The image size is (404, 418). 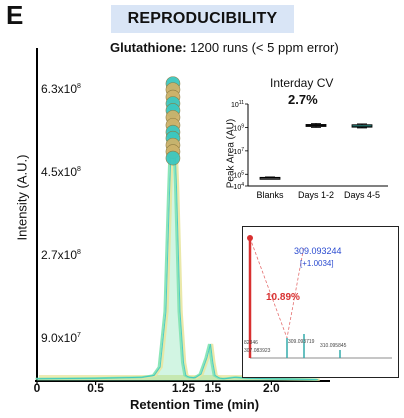 I want to click on inset-cv-y-axis-label: Peak Area (AU), so click(x=231, y=153).